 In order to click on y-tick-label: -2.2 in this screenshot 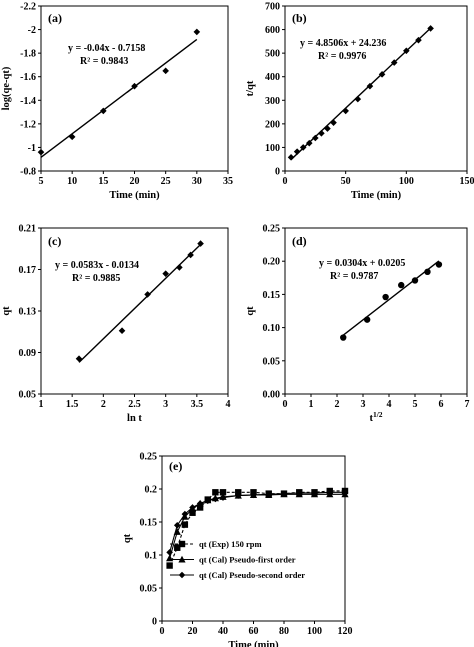, I will do `click(28, 7)`.